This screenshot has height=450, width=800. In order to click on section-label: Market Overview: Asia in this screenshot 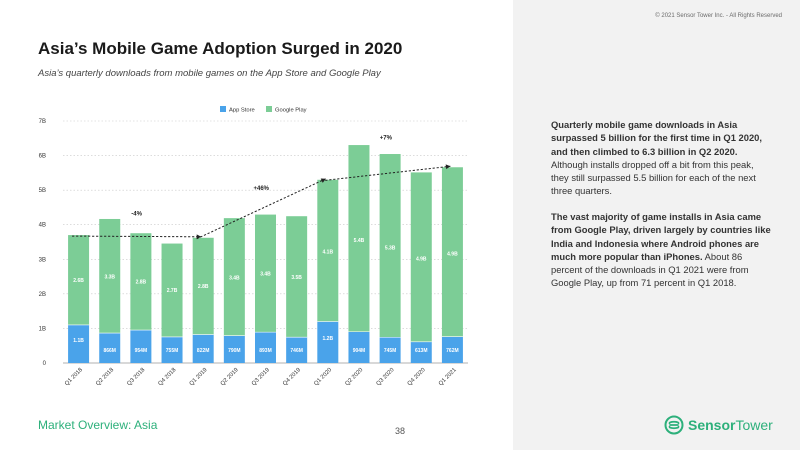, I will do `click(98, 425)`.